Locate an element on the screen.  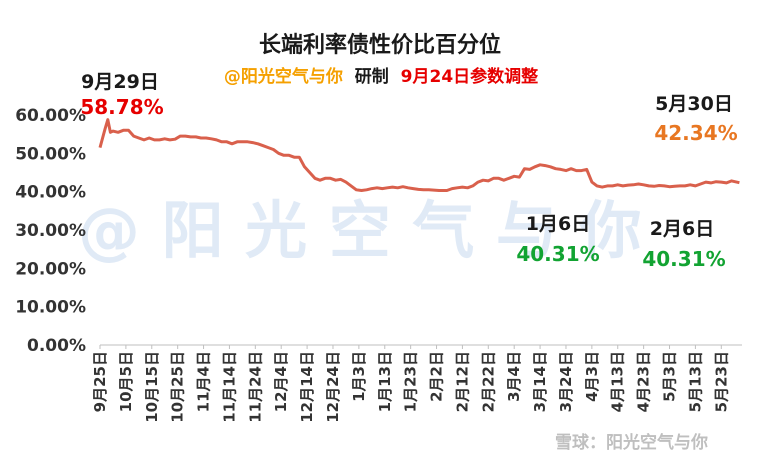
subtitle-author: @阳光空气与你 is located at coordinates (283, 76).